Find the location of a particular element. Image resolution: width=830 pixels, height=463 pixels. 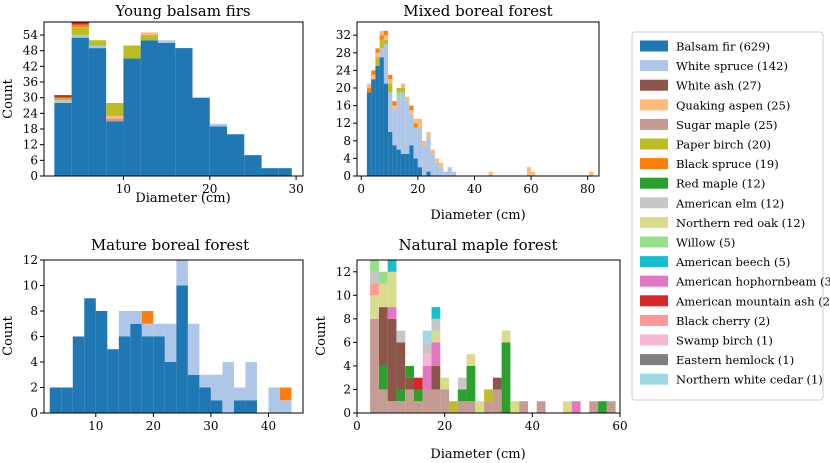

bar-segment-american-mountain-ash is located at coordinates (80, 23).